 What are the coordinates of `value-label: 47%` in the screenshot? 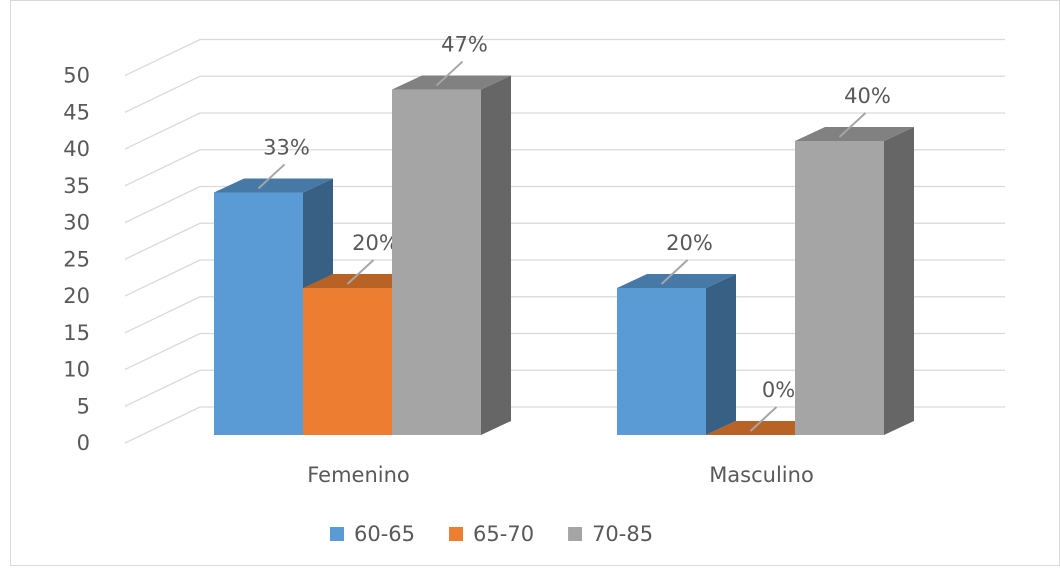 It's located at (464, 45).